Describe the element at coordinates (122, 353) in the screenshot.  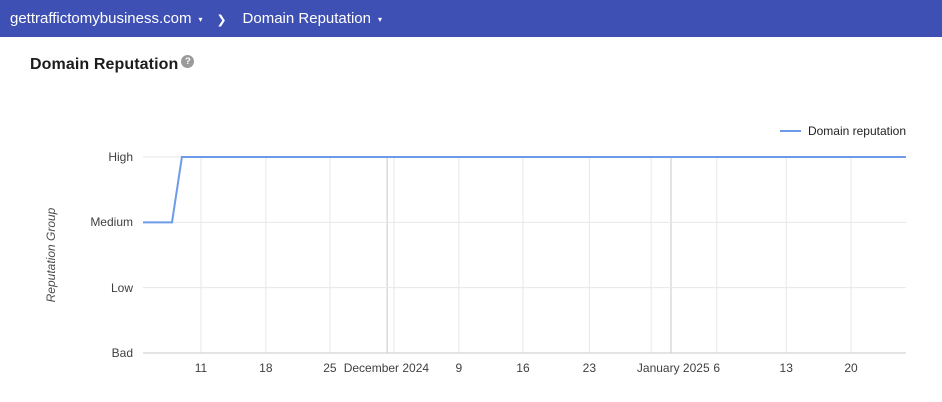
I see `y-axis-label: Bad` at that location.